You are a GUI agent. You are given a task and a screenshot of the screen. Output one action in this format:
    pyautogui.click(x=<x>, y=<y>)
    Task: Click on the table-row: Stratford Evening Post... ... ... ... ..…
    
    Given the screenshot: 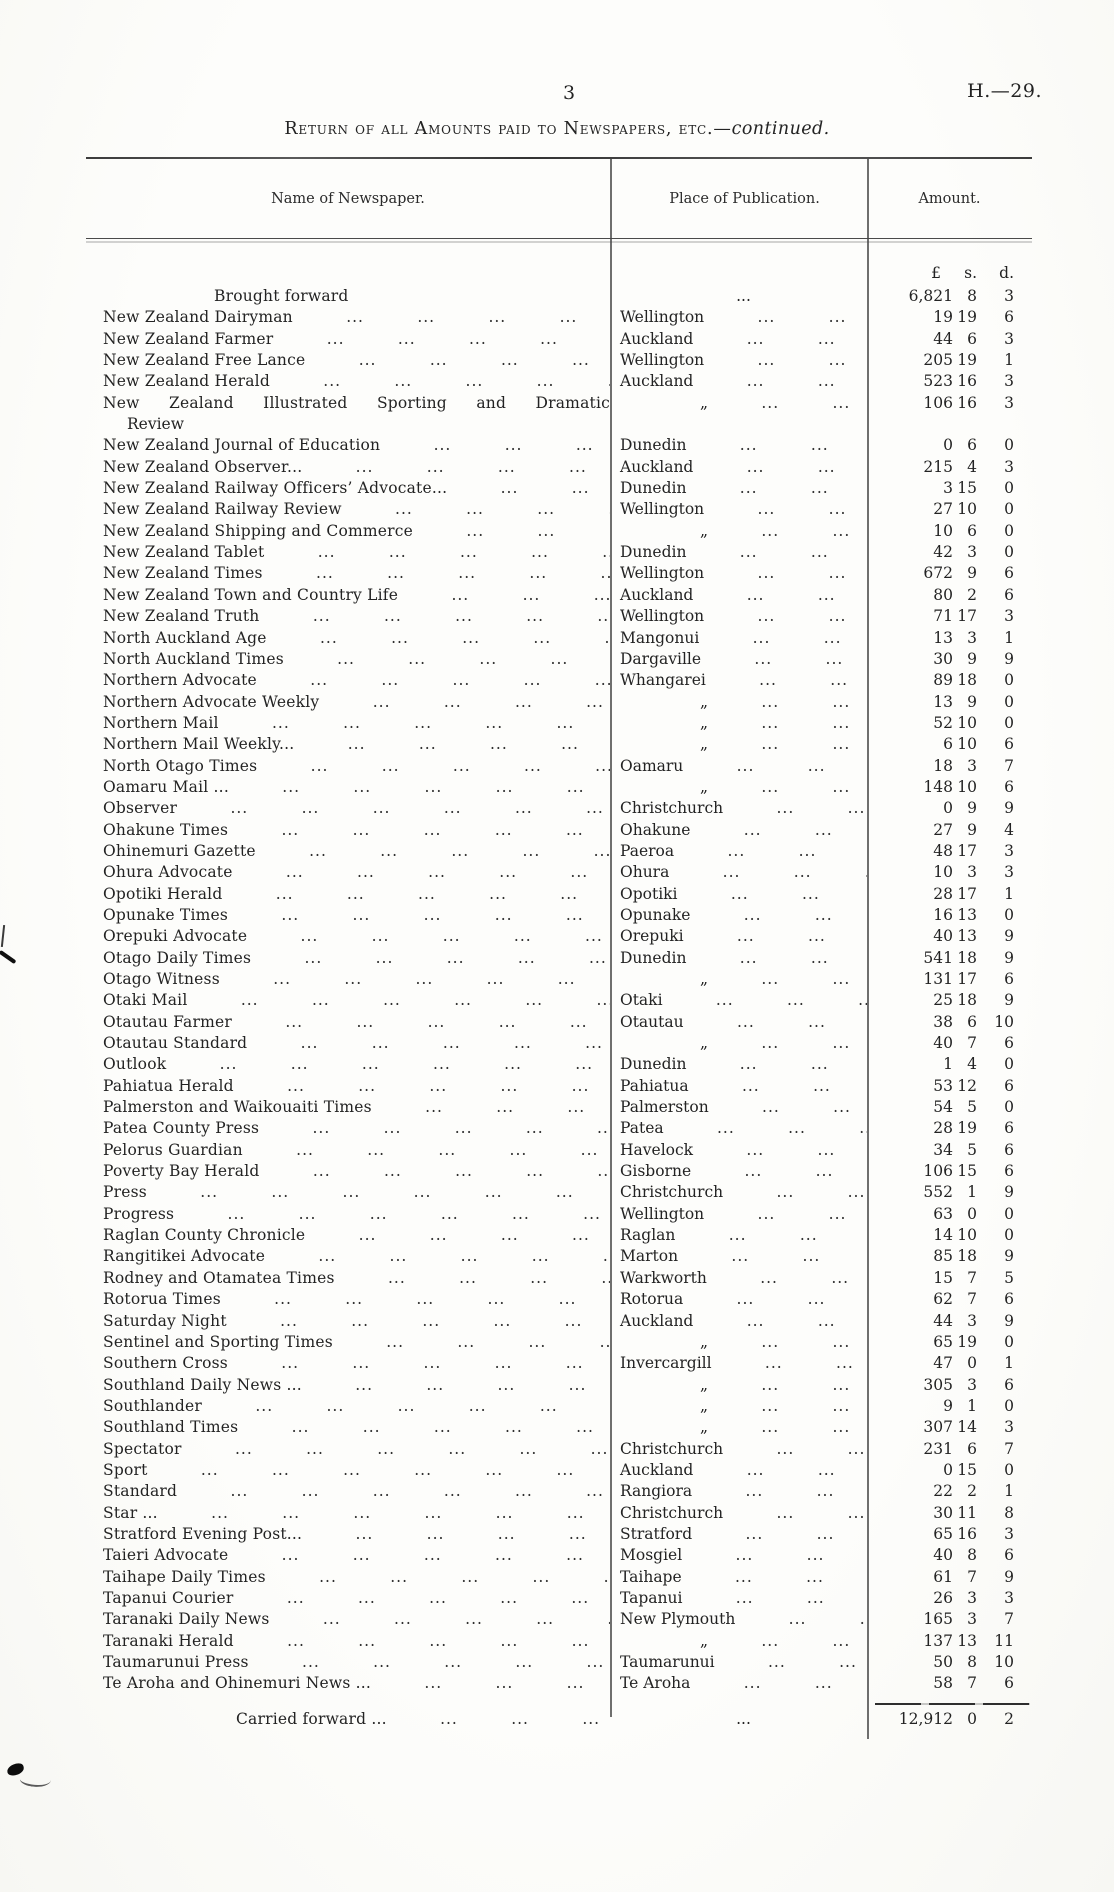 What is the action you would take?
    pyautogui.click(x=559, y=1534)
    